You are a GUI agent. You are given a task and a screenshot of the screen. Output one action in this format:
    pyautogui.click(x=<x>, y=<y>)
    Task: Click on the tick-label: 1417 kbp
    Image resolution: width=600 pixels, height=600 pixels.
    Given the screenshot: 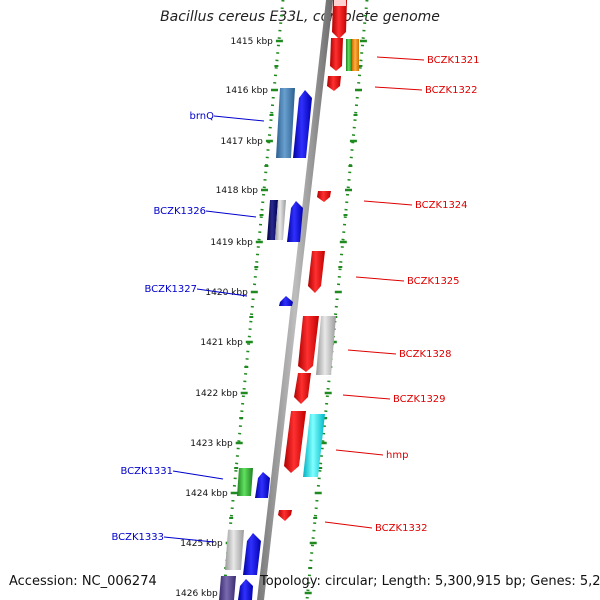 What is the action you would take?
    pyautogui.click(x=241, y=142)
    